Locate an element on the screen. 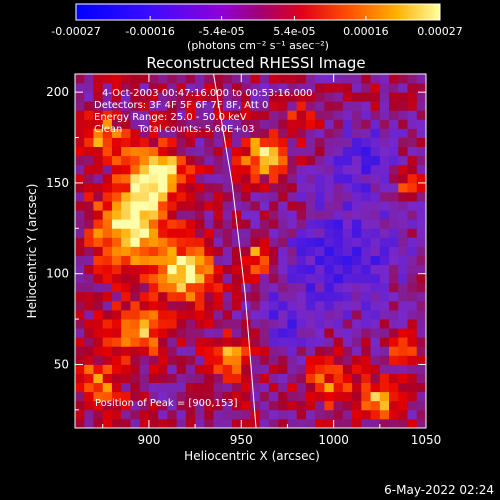 The width and height of the screenshot is (500, 500). colorbar-tick-label: -5.4e-05 is located at coordinates (221, 31).